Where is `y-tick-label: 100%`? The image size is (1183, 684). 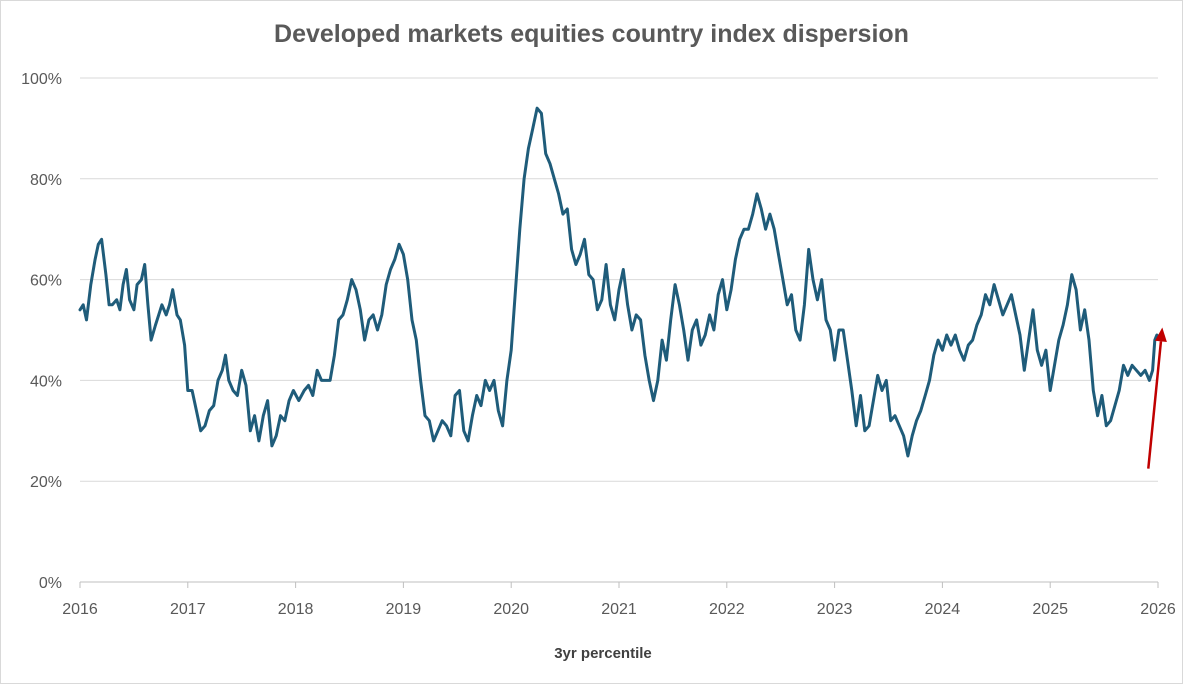 y-tick-label: 100% is located at coordinates (41, 79).